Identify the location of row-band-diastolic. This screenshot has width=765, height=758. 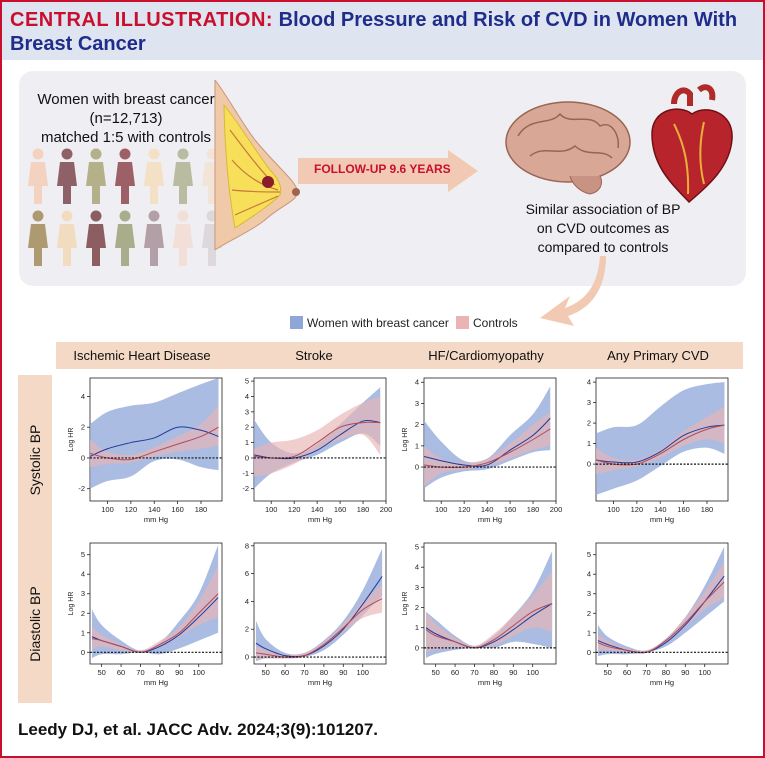
(35, 624).